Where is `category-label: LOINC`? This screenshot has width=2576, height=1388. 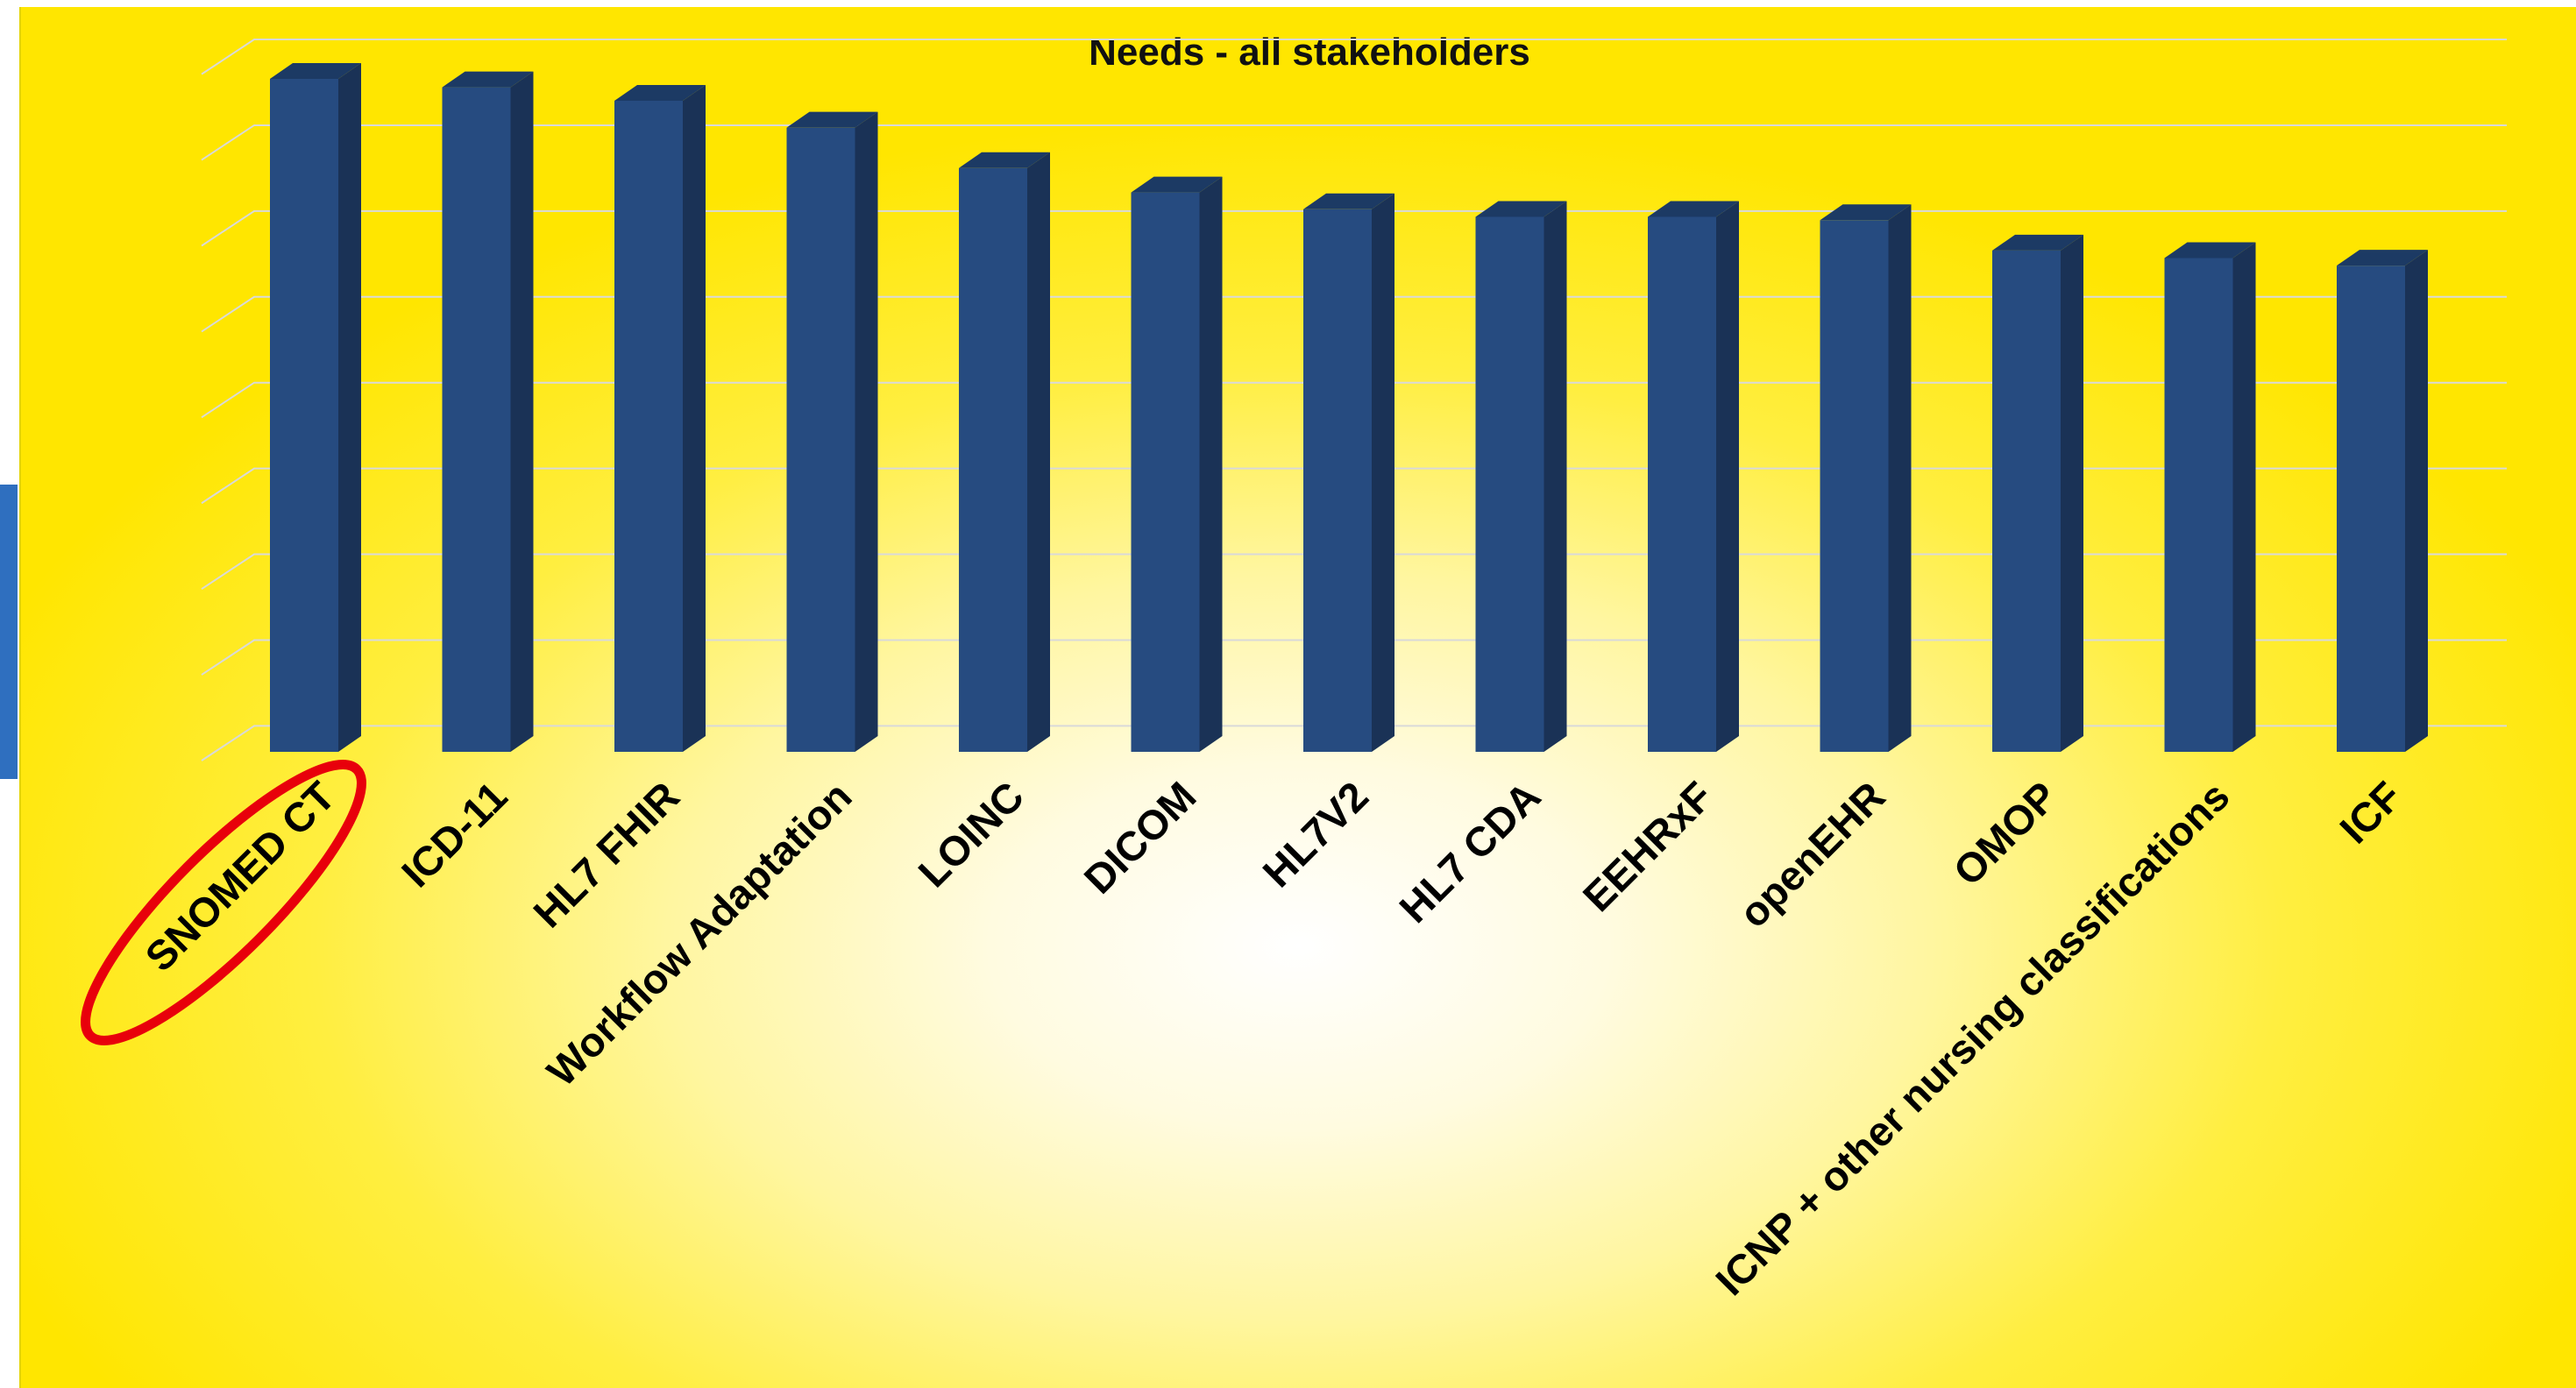
category-label: LOINC is located at coordinates (971, 835).